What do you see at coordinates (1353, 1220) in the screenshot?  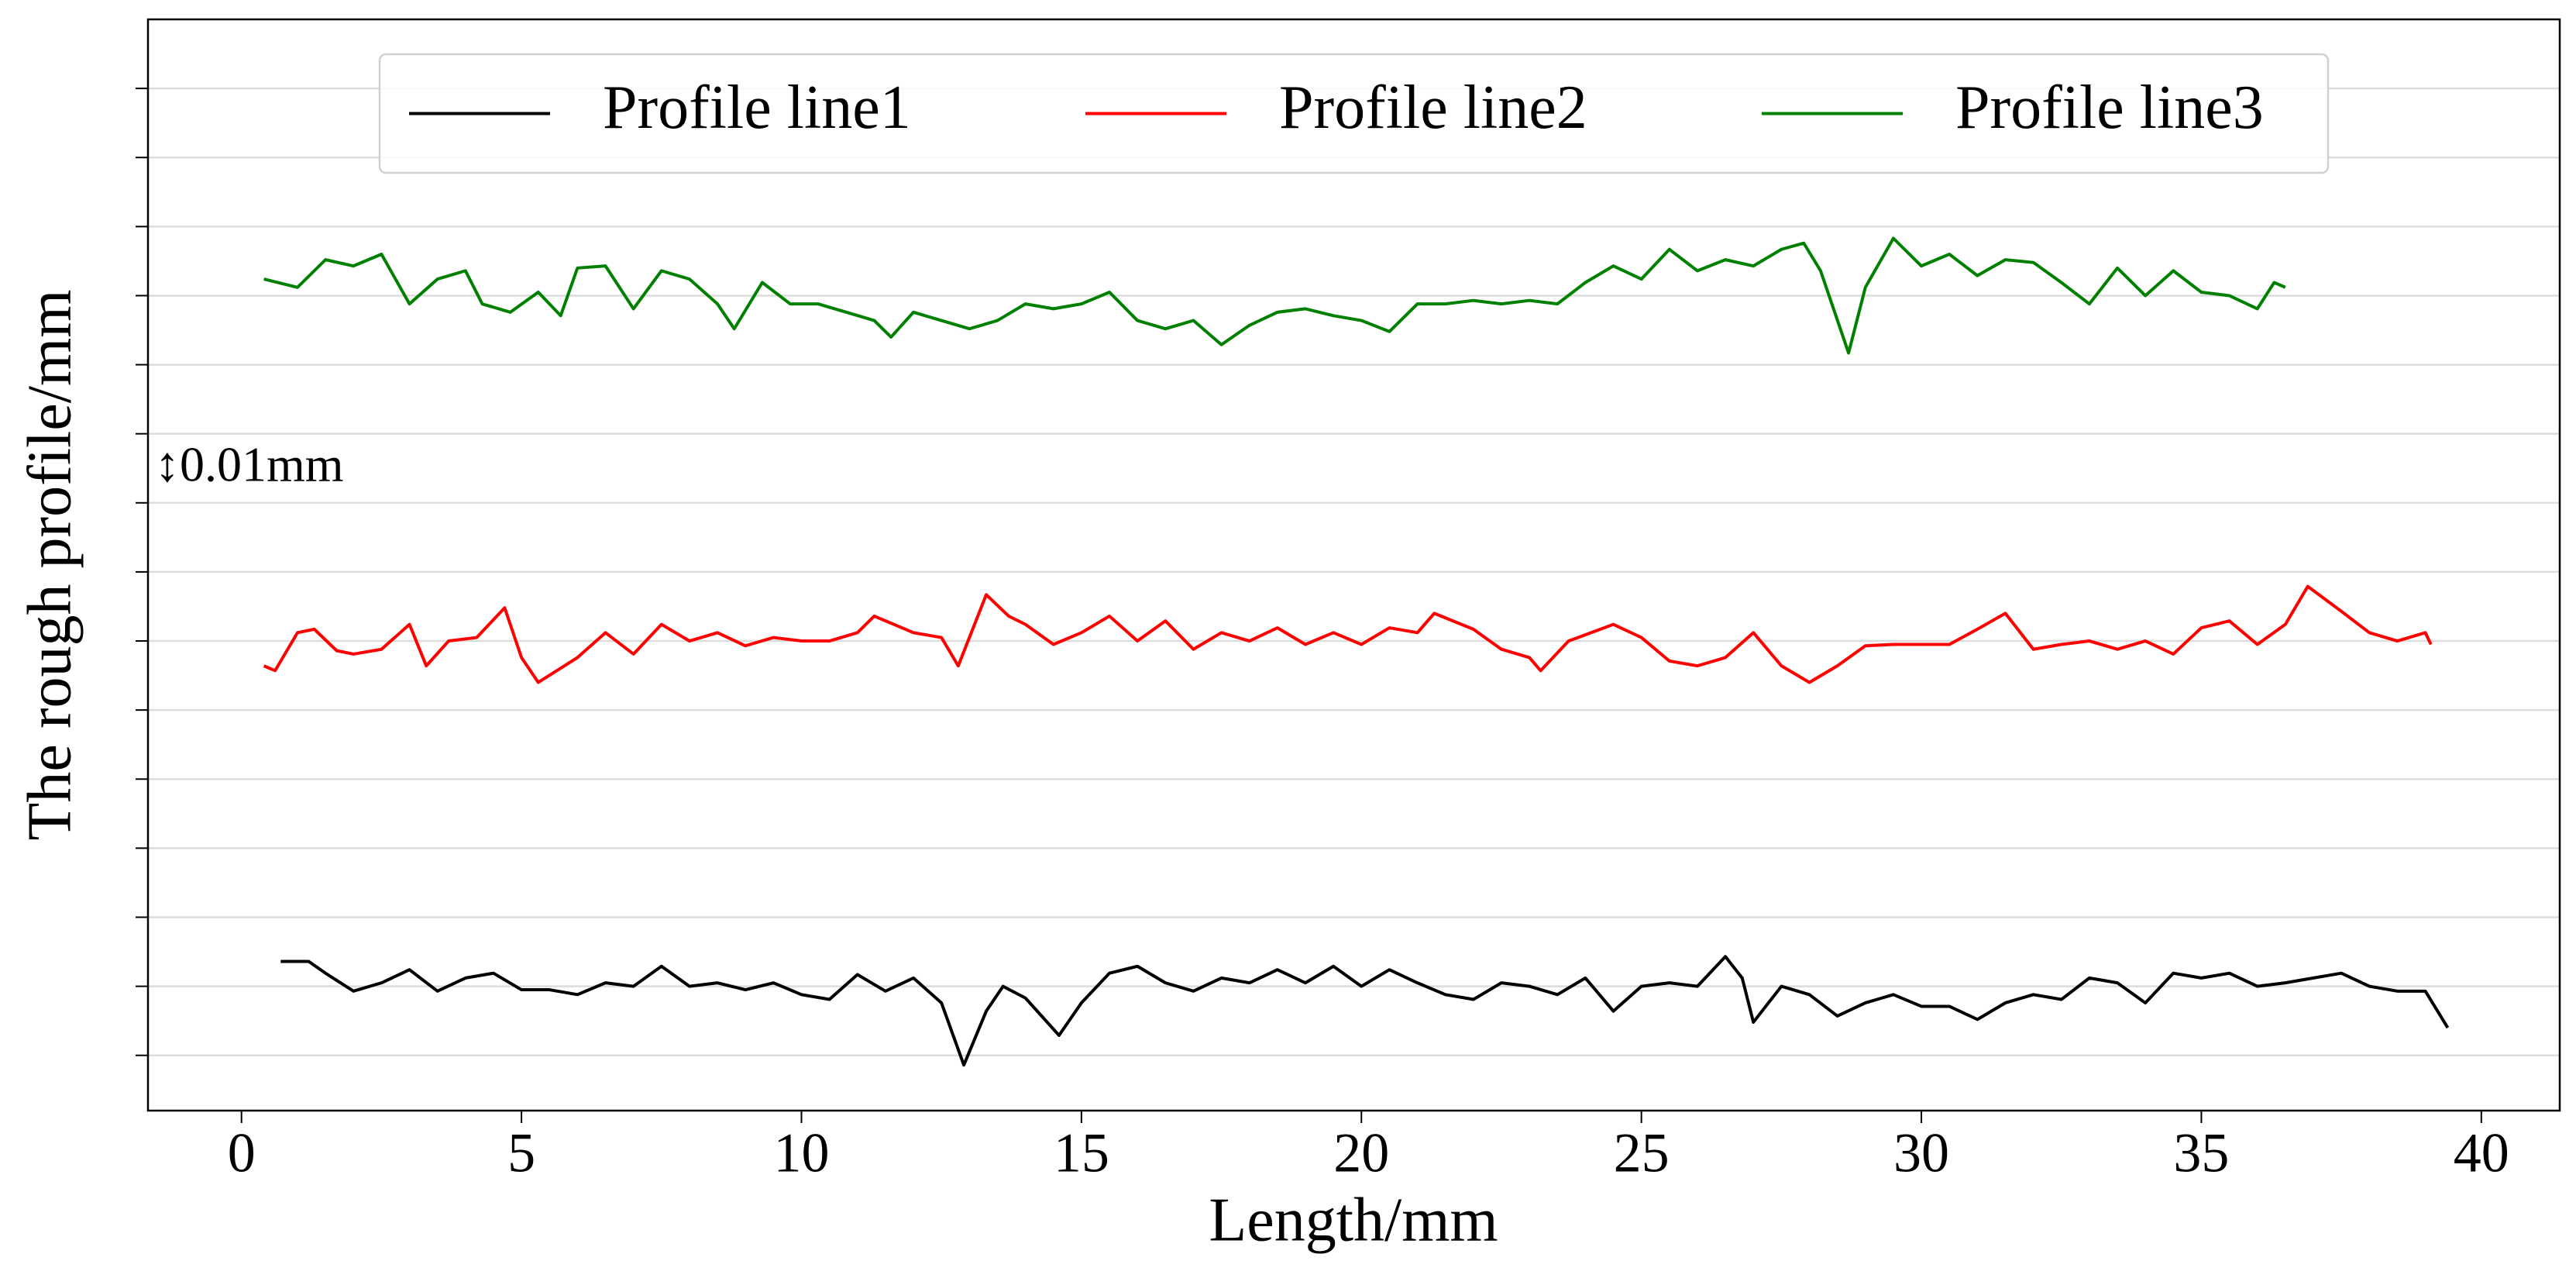 I see `x-axis-label: Length/mm` at bounding box center [1353, 1220].